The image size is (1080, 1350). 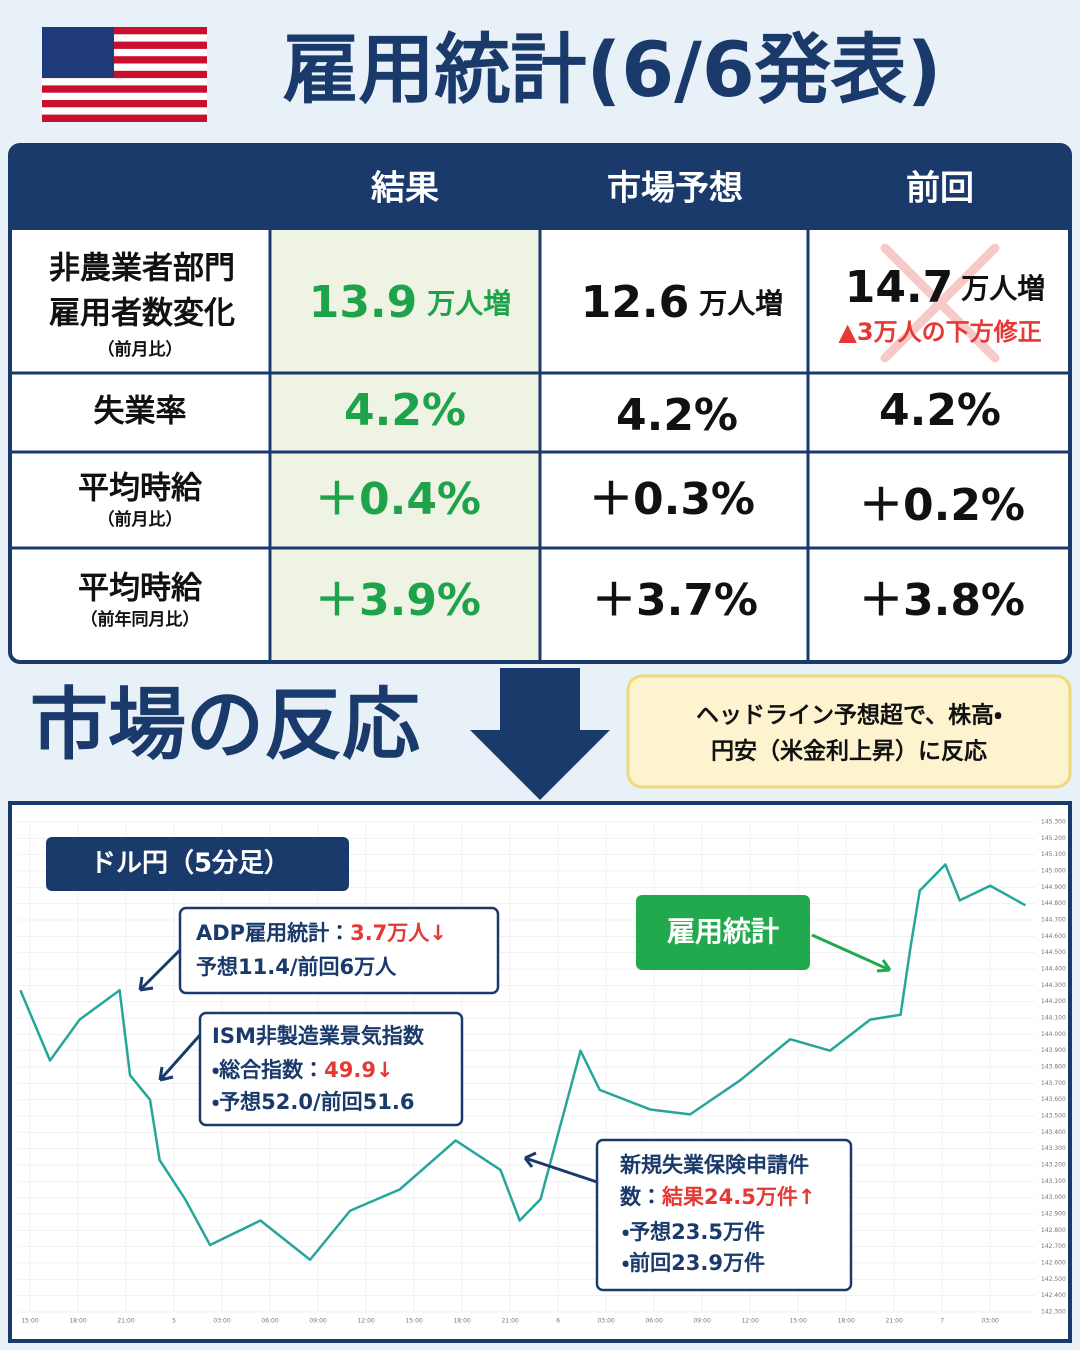 I want to click on annotation-text: ISM非製造業景気指数, so click(x=318, y=1036).